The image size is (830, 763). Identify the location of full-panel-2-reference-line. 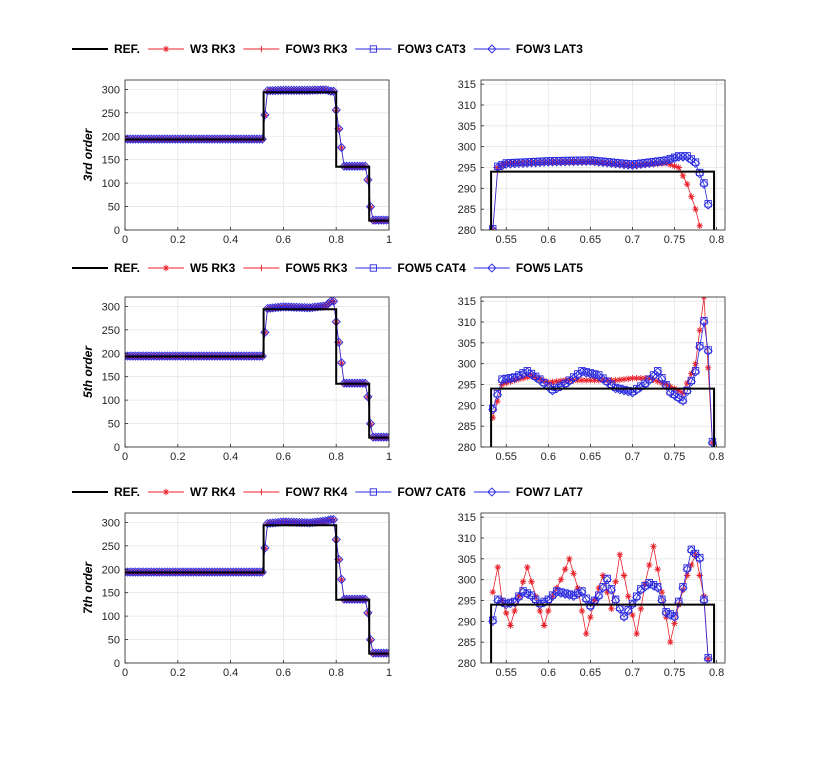
(257, 589).